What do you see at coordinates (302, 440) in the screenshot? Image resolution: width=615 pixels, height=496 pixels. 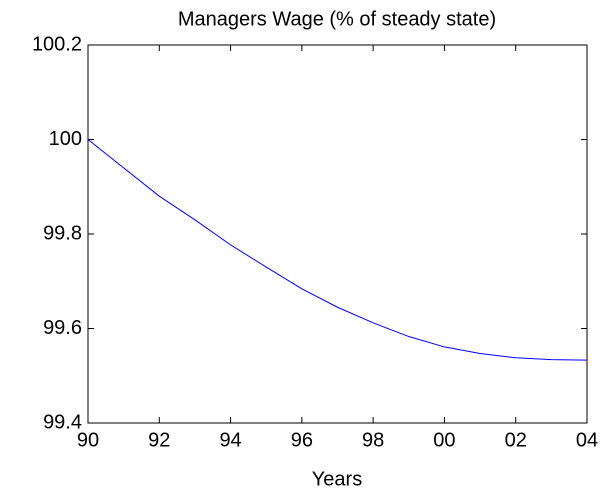 I see `x-tick-label: 96` at bounding box center [302, 440].